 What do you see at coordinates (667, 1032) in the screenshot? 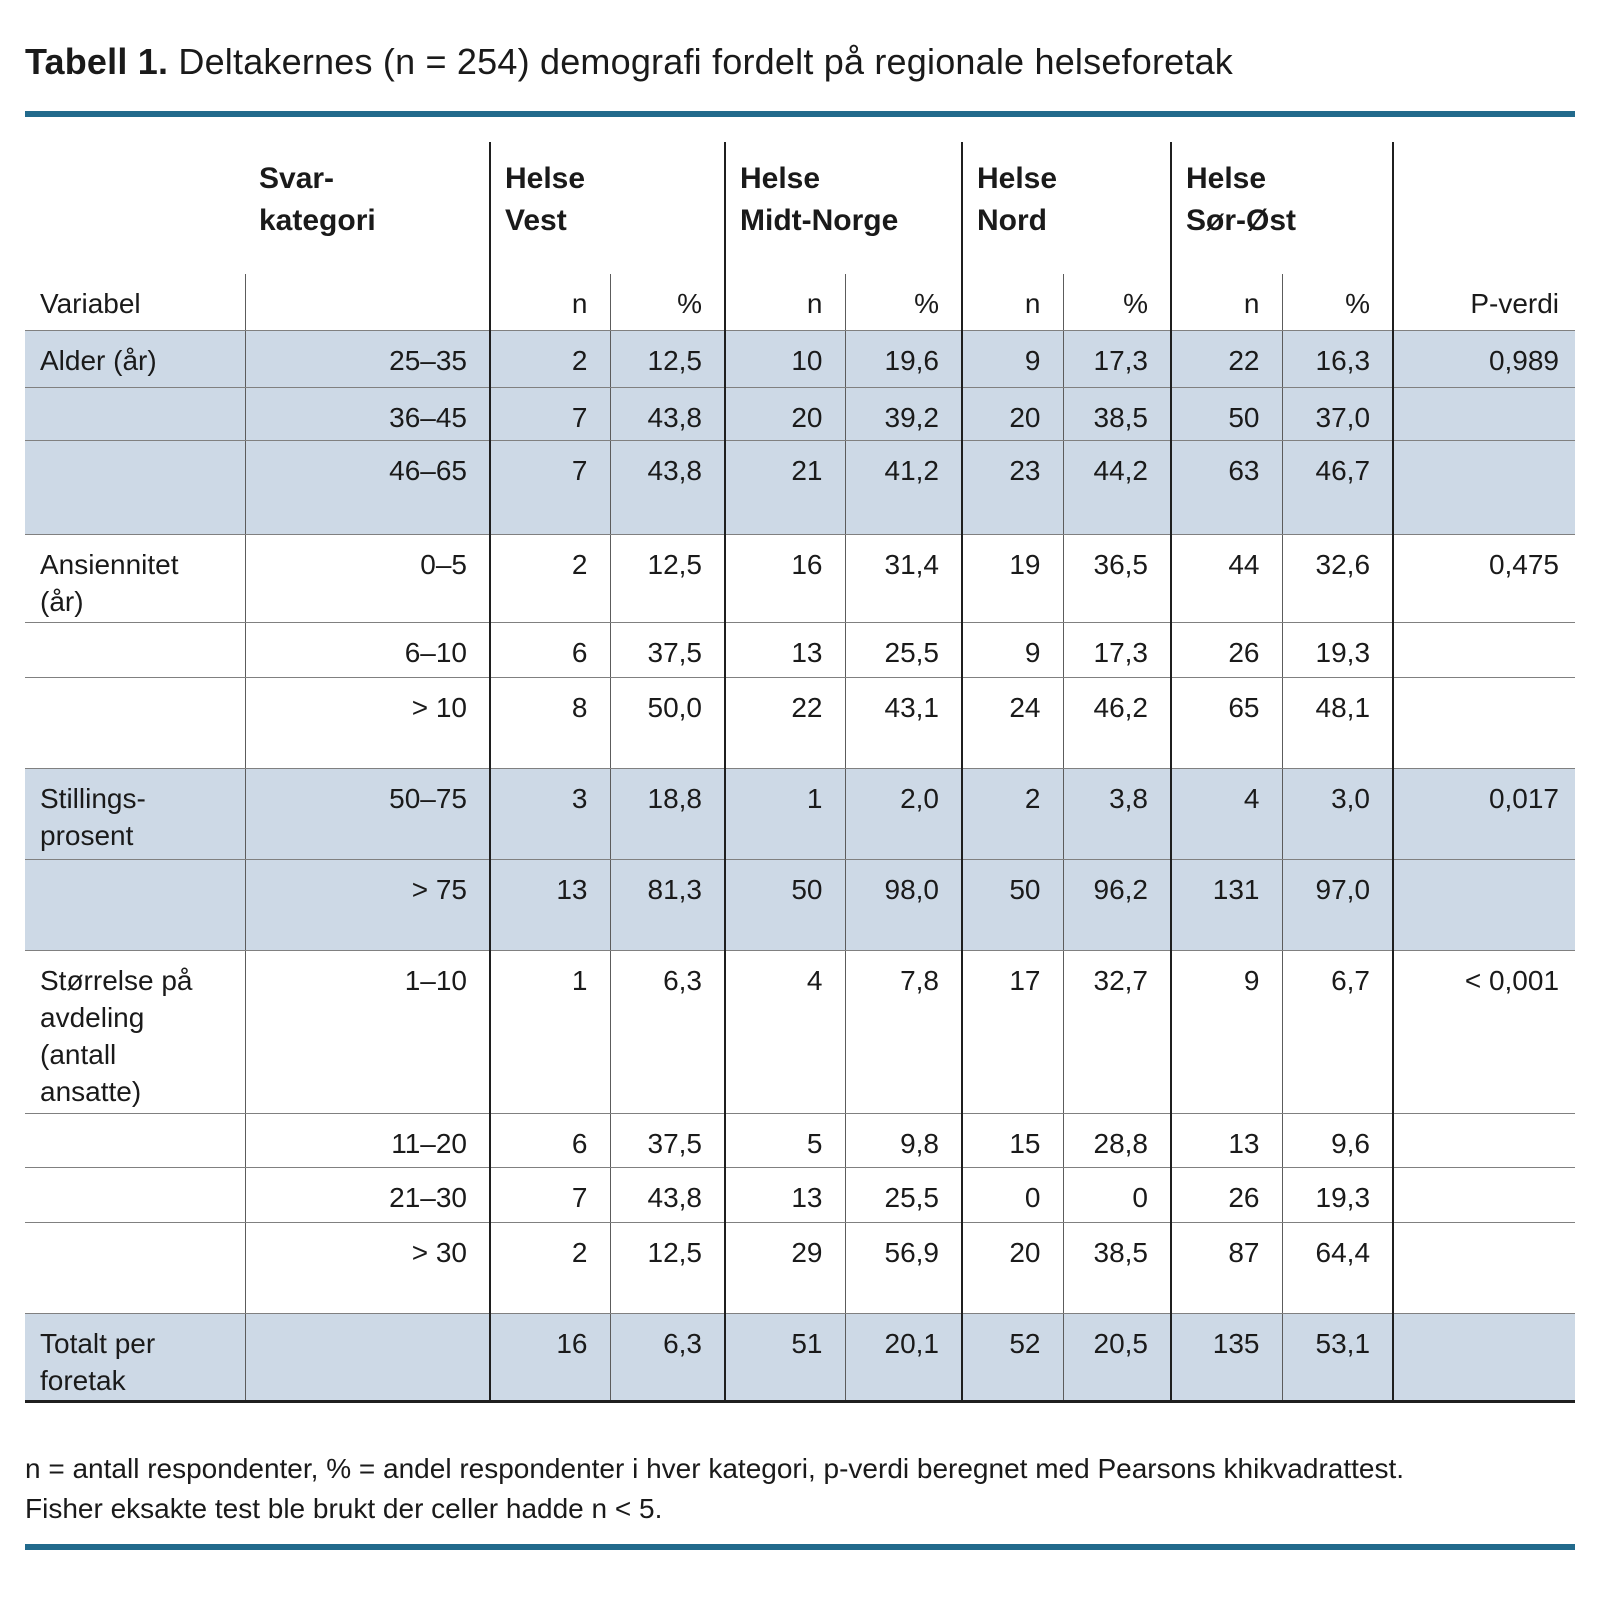
I see `cell-vest-pct: 6,3` at bounding box center [667, 1032].